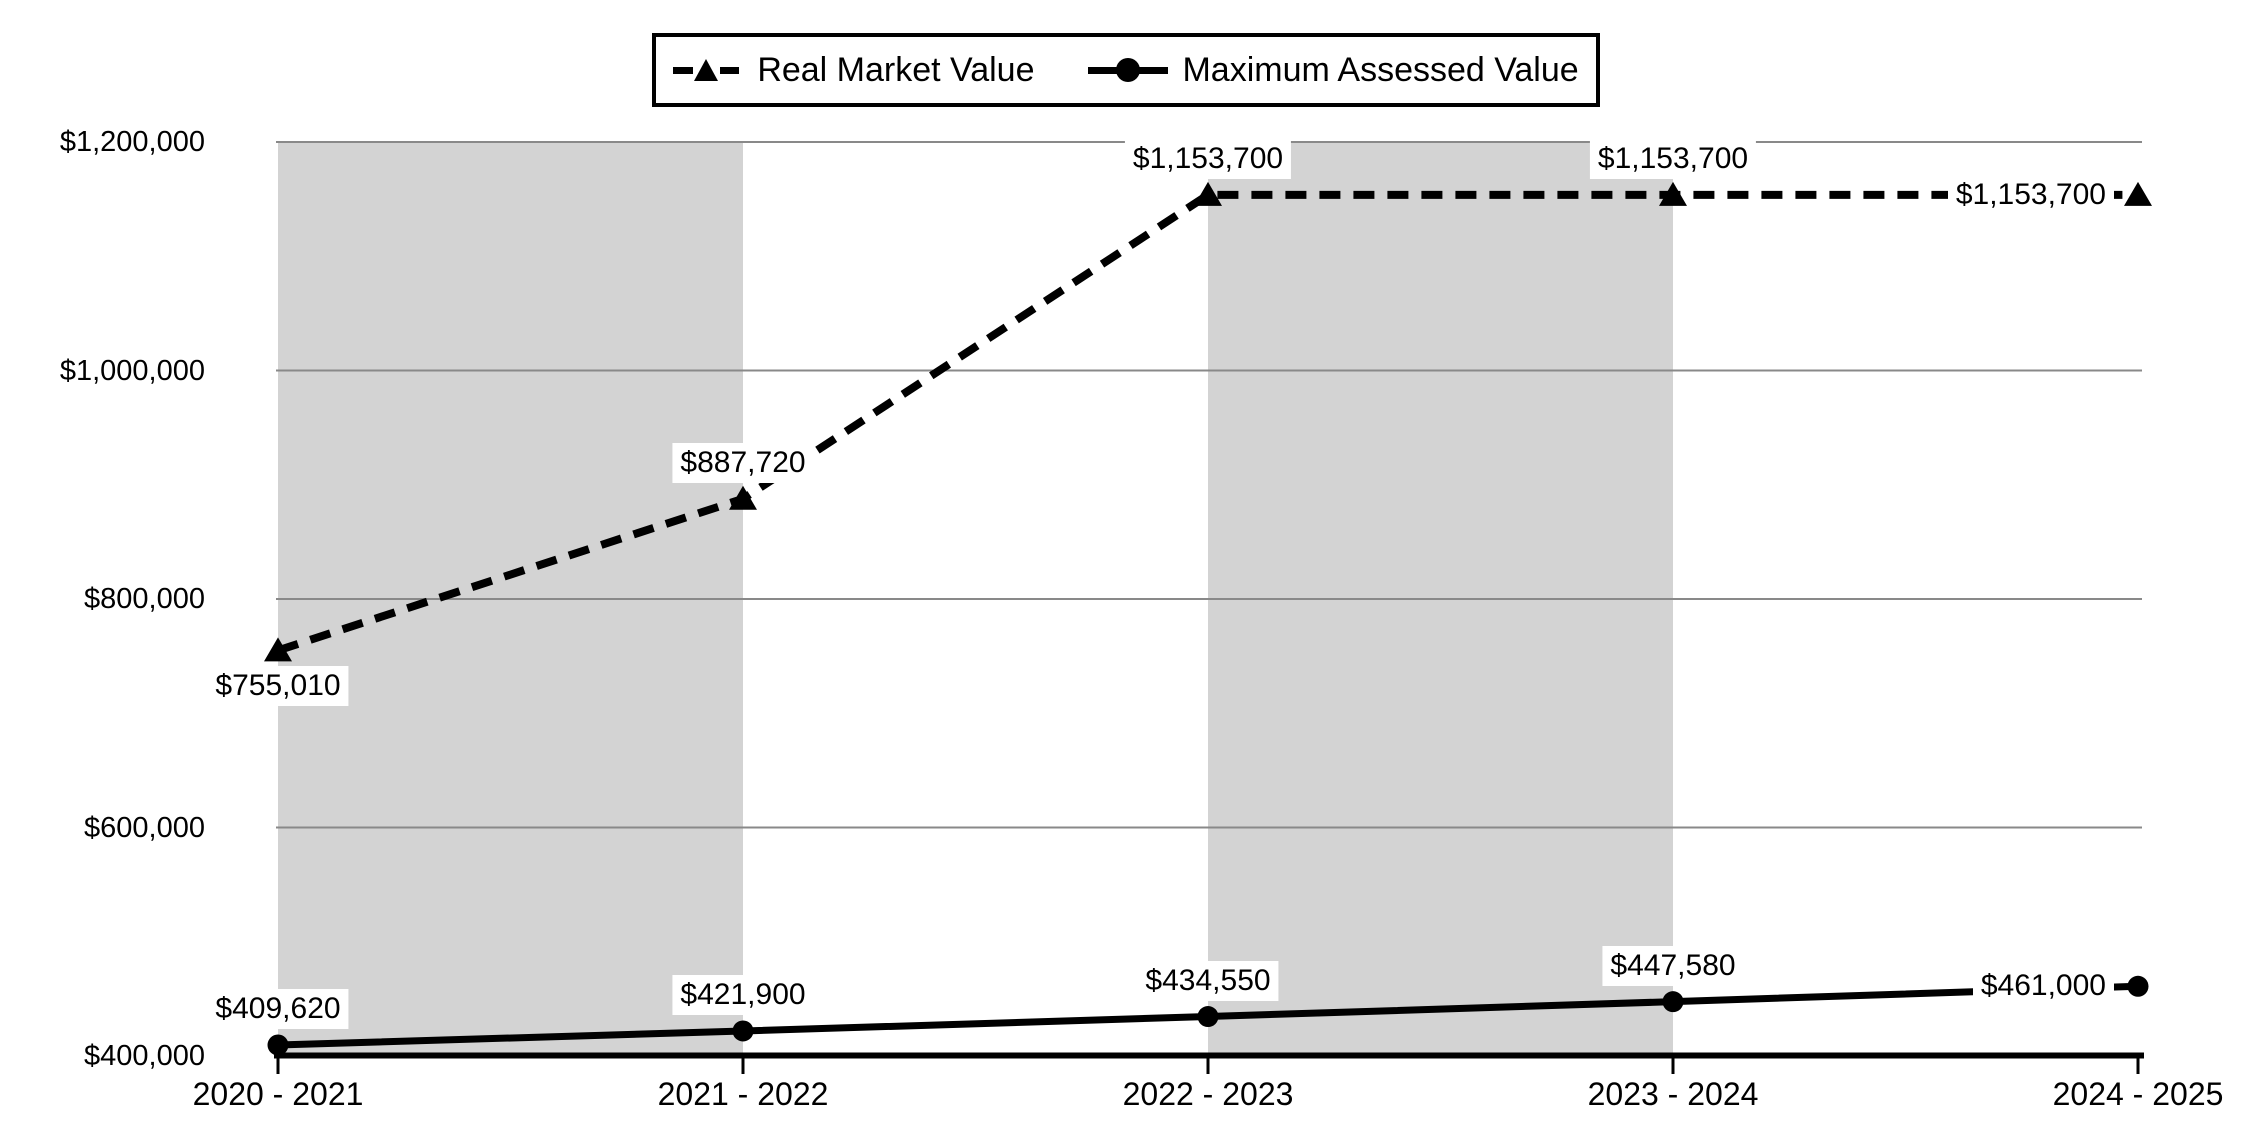  Describe the element at coordinates (132, 370) in the screenshot. I see `y-axis-tick-label: $1,000,000` at that location.